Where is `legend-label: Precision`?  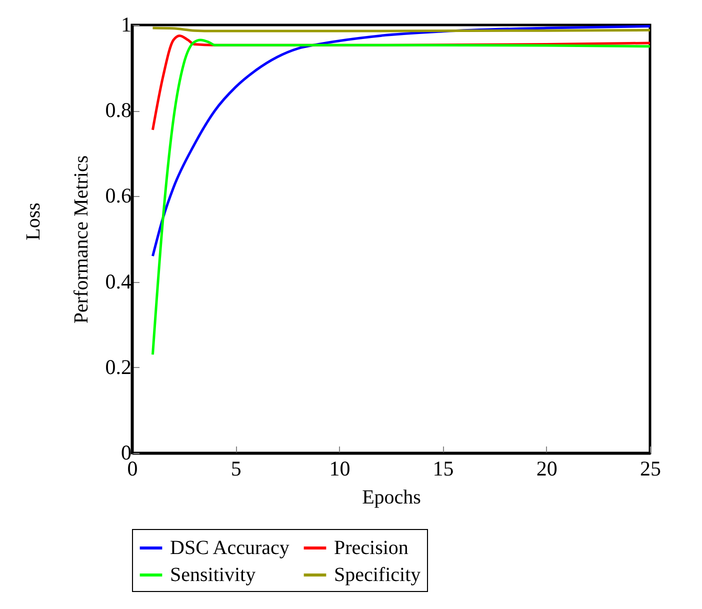
legend-label: Precision is located at coordinates (371, 548).